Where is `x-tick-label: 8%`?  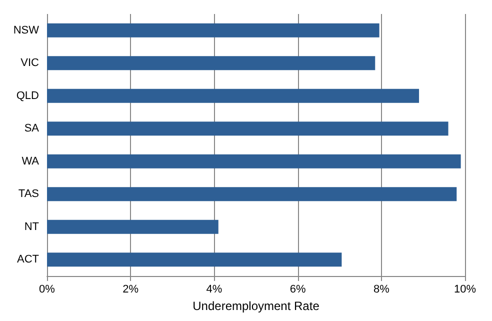
x-tick-label: 8% is located at coordinates (381, 290).